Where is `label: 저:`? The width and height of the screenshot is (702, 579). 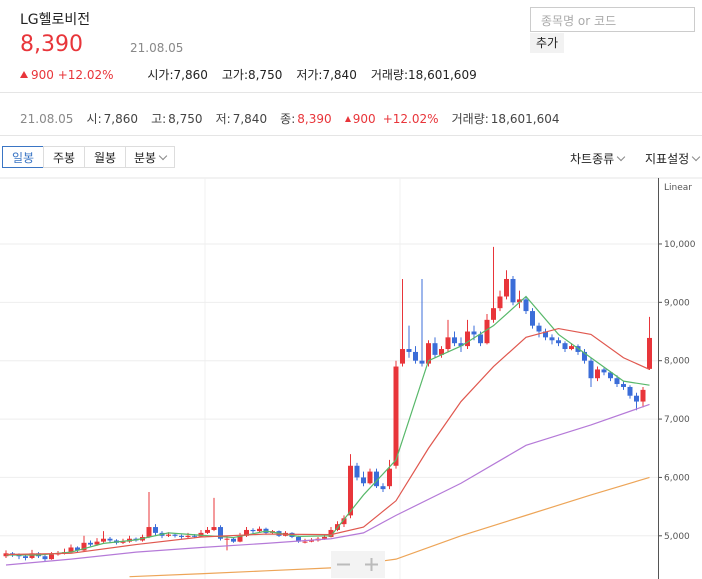
label: 저: is located at coordinates (223, 119).